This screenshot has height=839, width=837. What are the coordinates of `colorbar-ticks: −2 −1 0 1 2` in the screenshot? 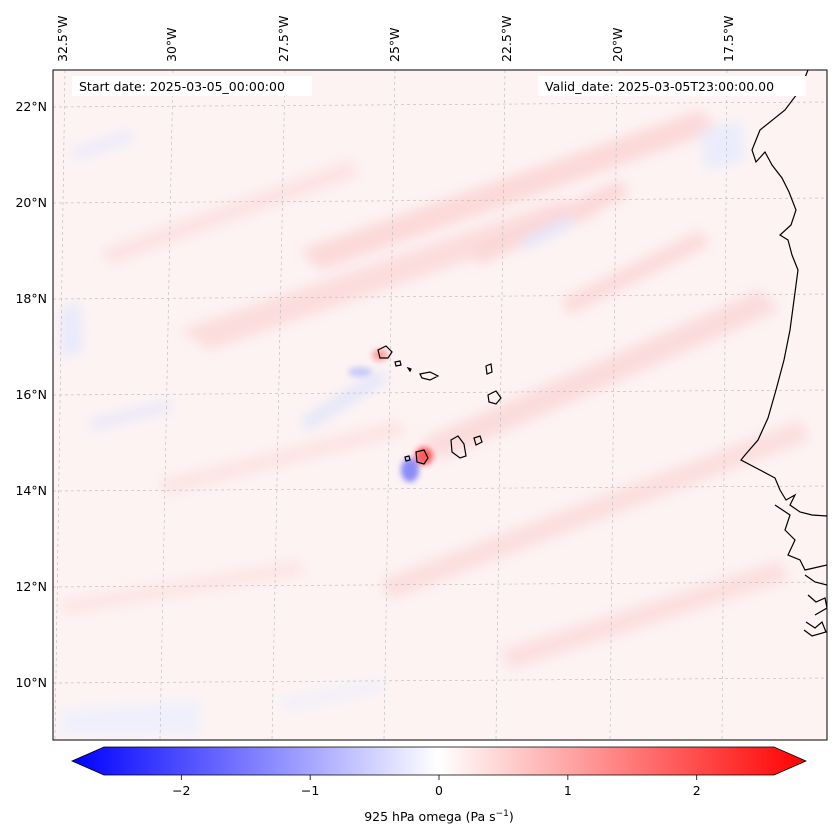 It's located at (436, 786).